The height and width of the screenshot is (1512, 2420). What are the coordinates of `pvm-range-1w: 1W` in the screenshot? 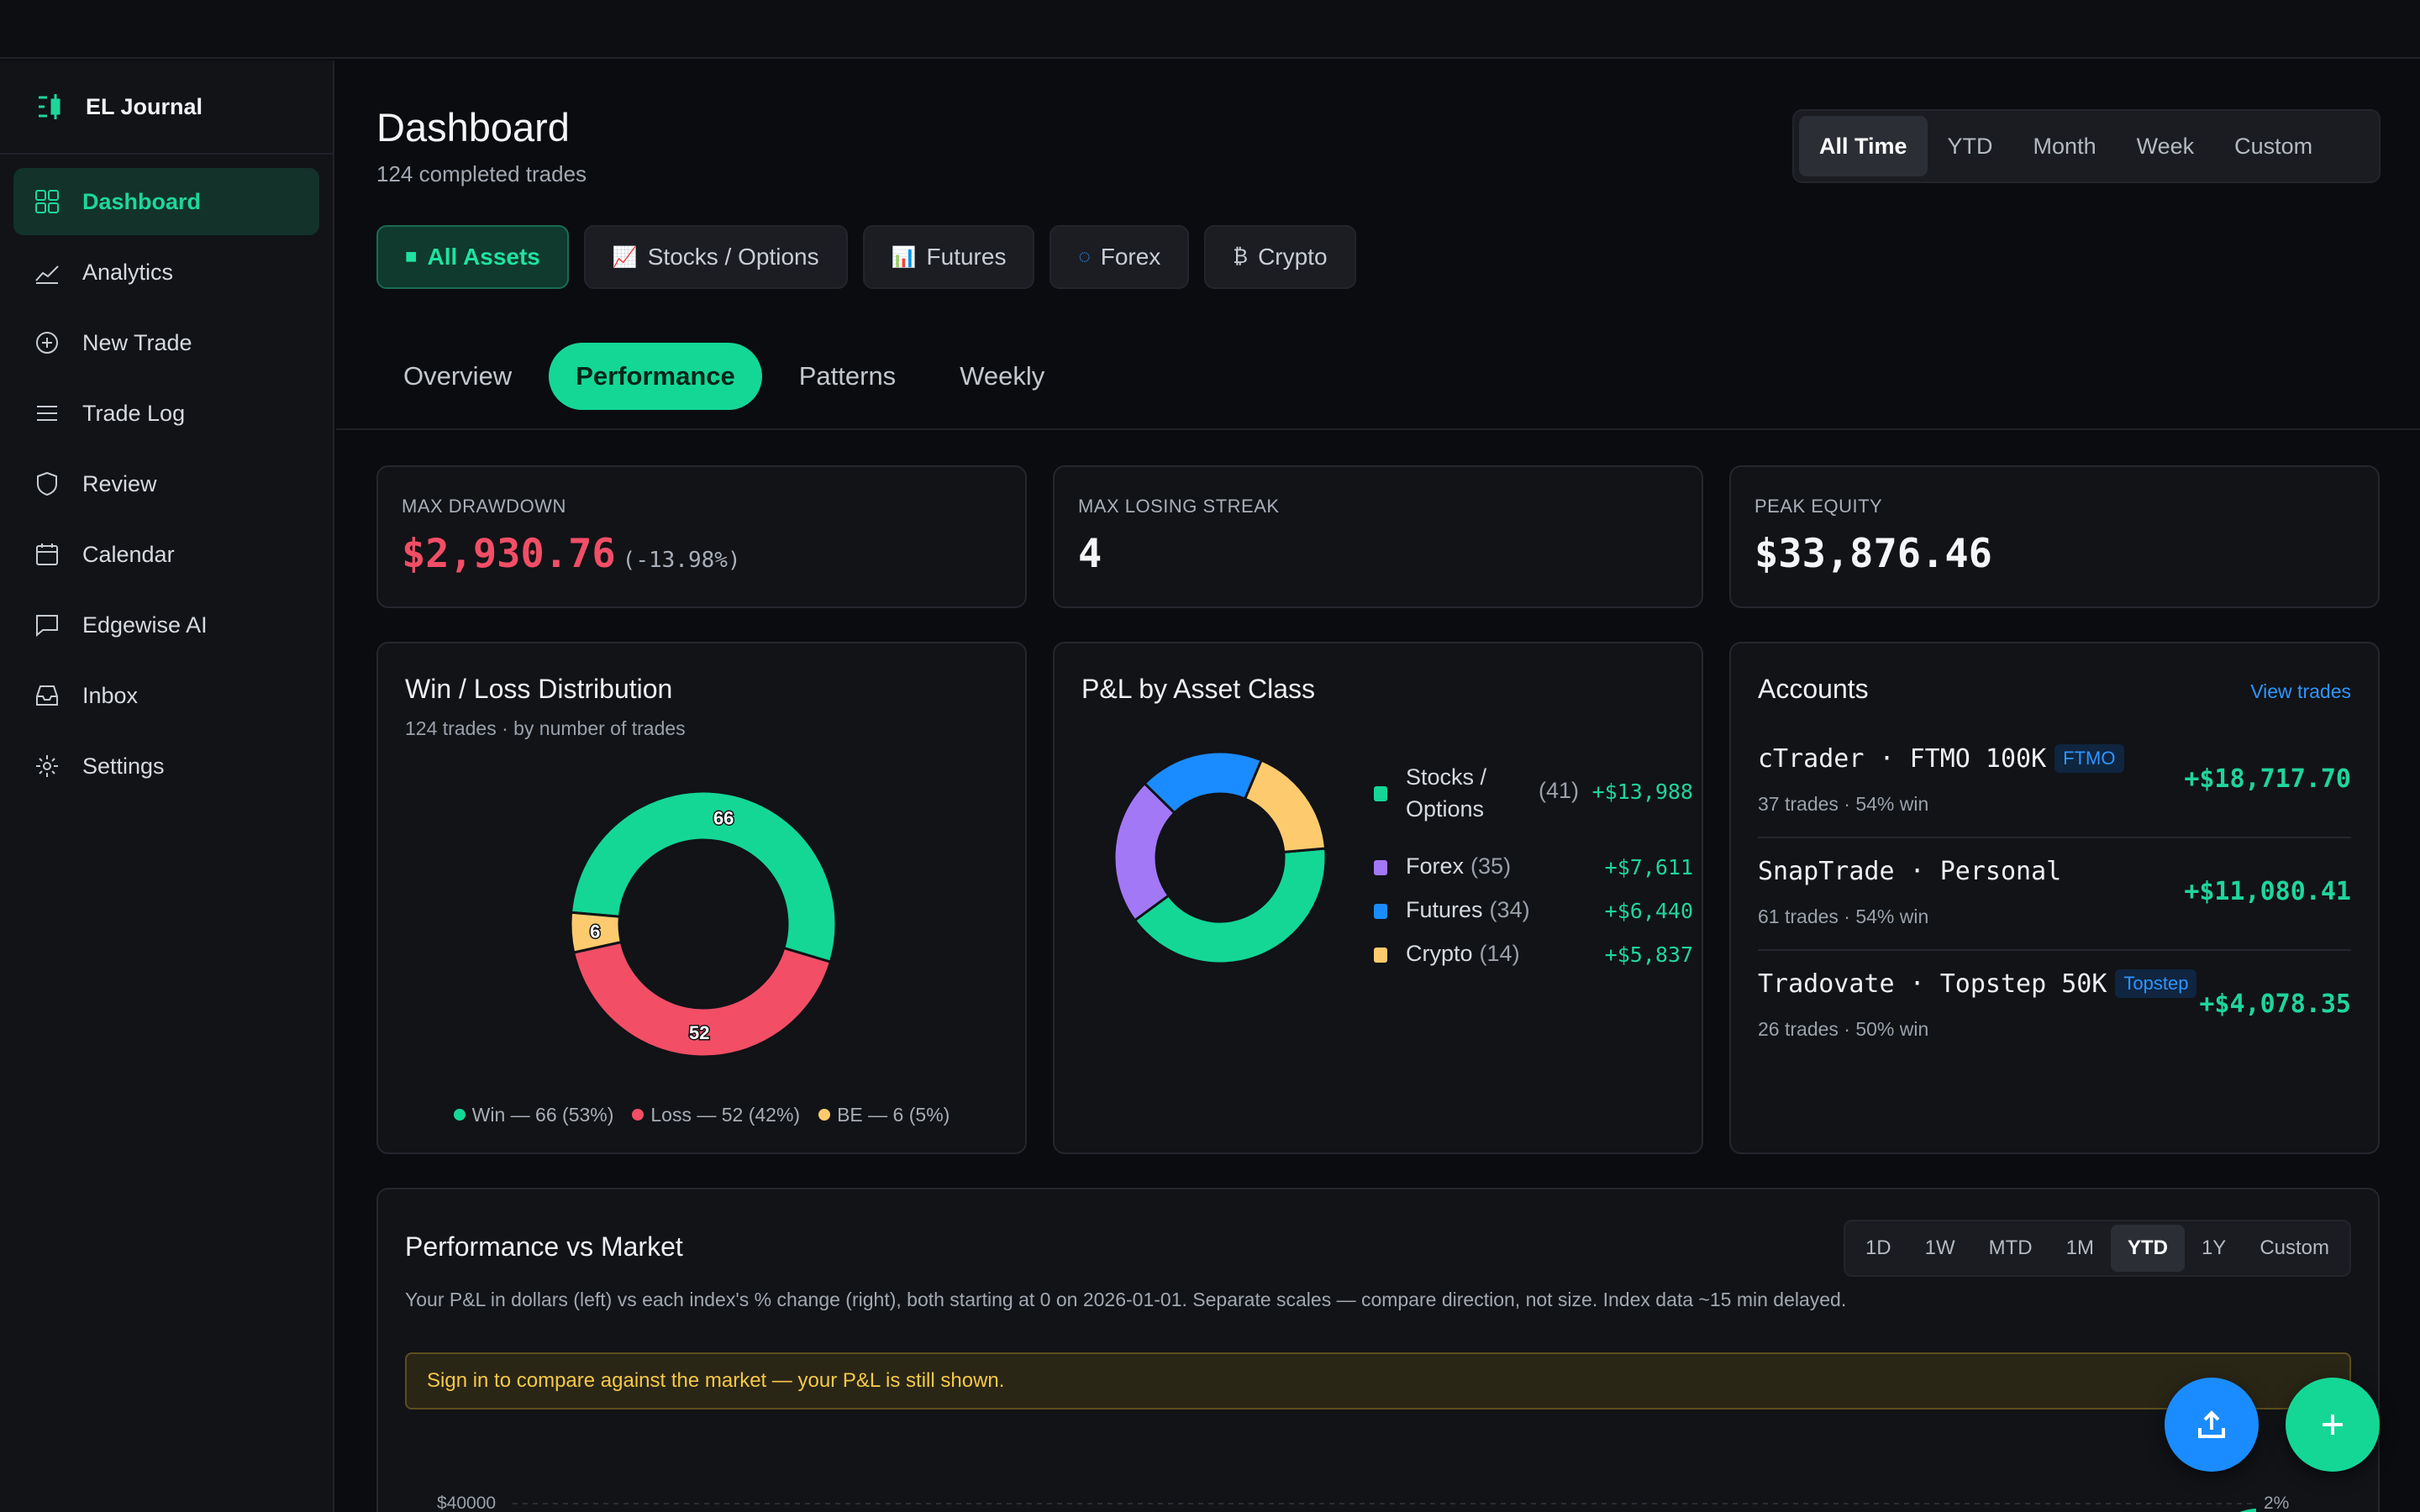 It's located at (1939, 1247).